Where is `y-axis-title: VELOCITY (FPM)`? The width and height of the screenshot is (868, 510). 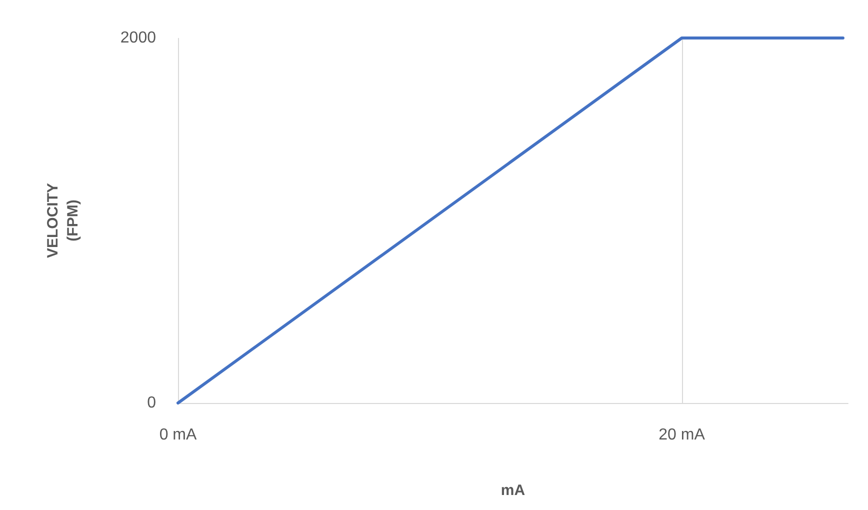 y-axis-title: VELOCITY (FPM) is located at coordinates (63, 220).